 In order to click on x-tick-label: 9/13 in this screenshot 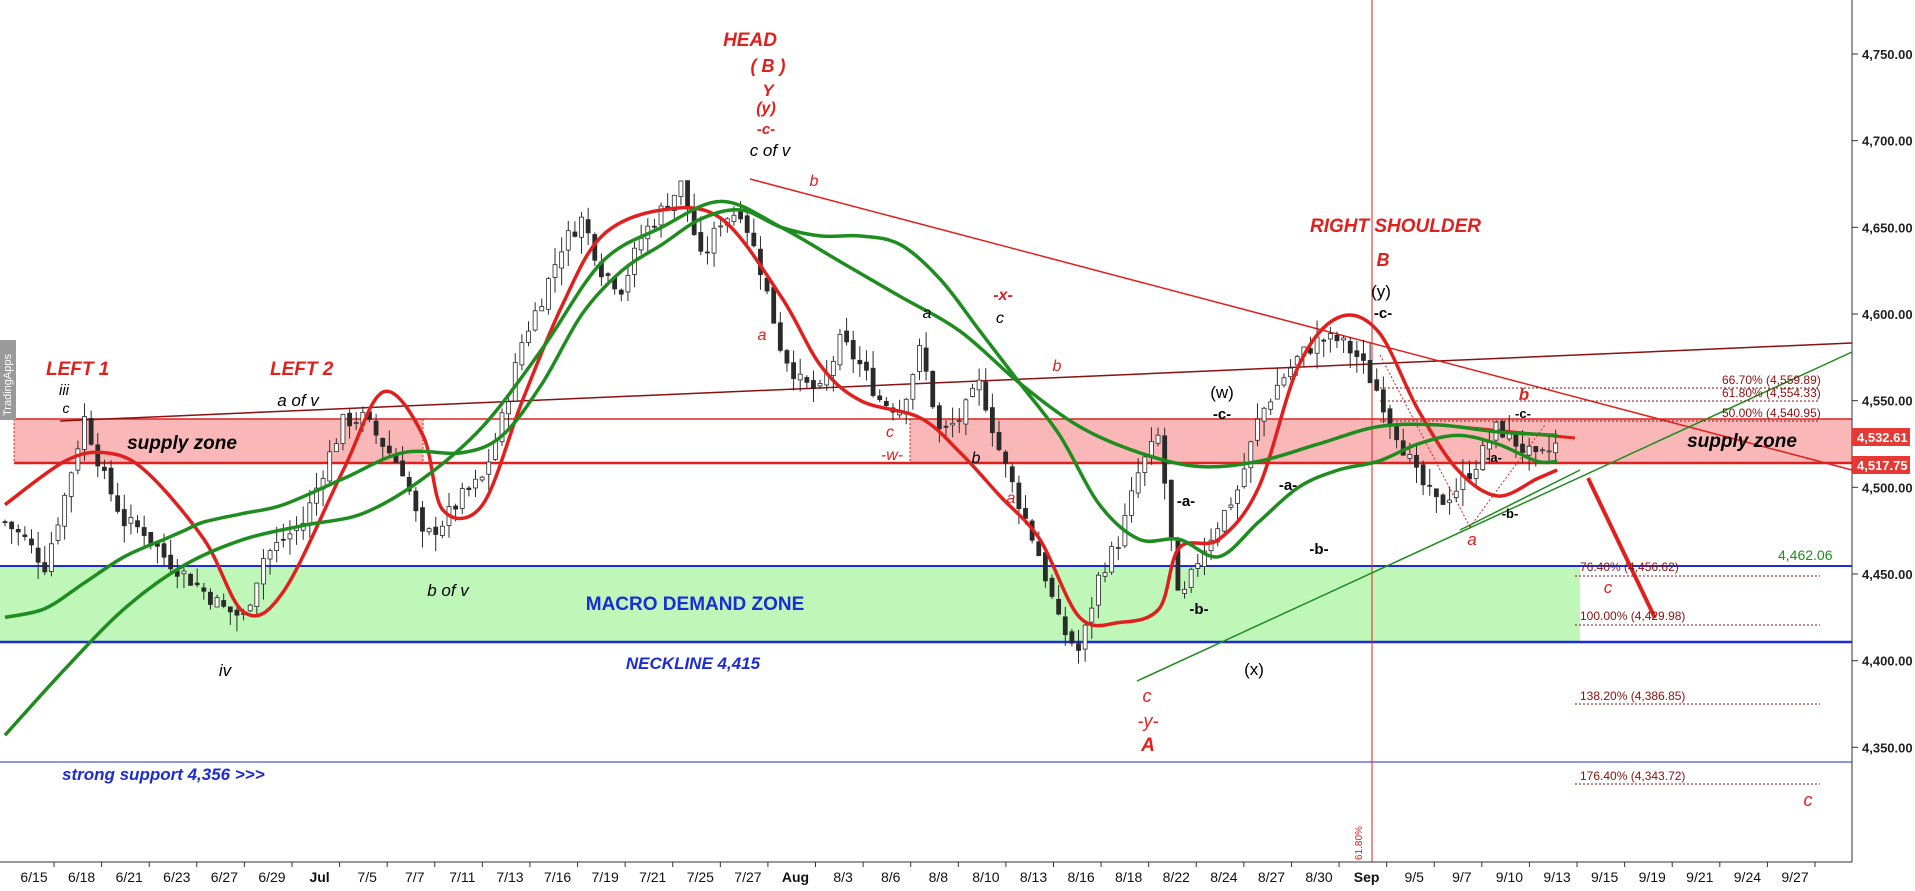, I will do `click(1556, 877)`.